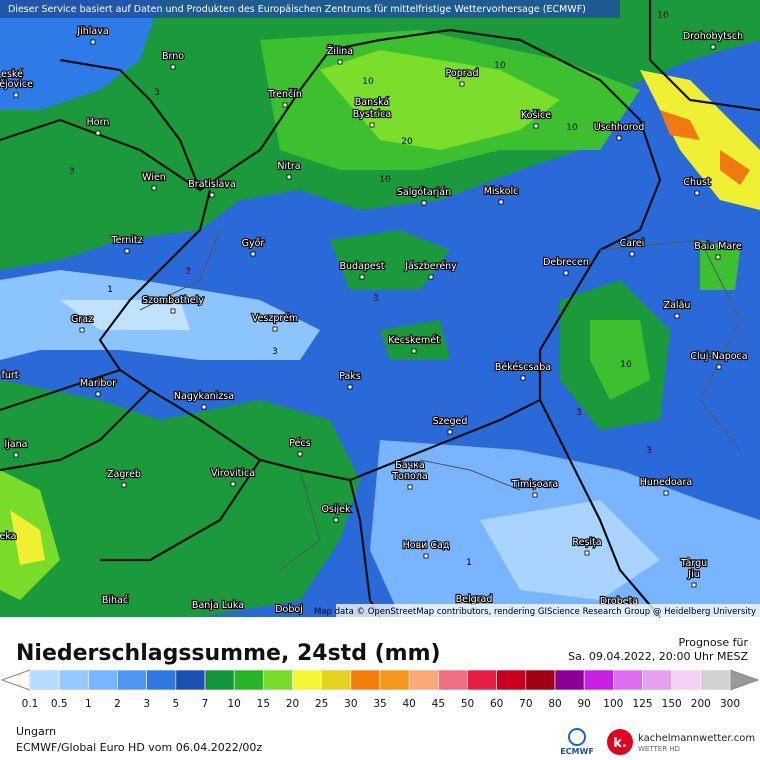 This screenshot has width=760, height=760. What do you see at coordinates (372, 102) in the screenshot?
I see `city-label: Banská` at bounding box center [372, 102].